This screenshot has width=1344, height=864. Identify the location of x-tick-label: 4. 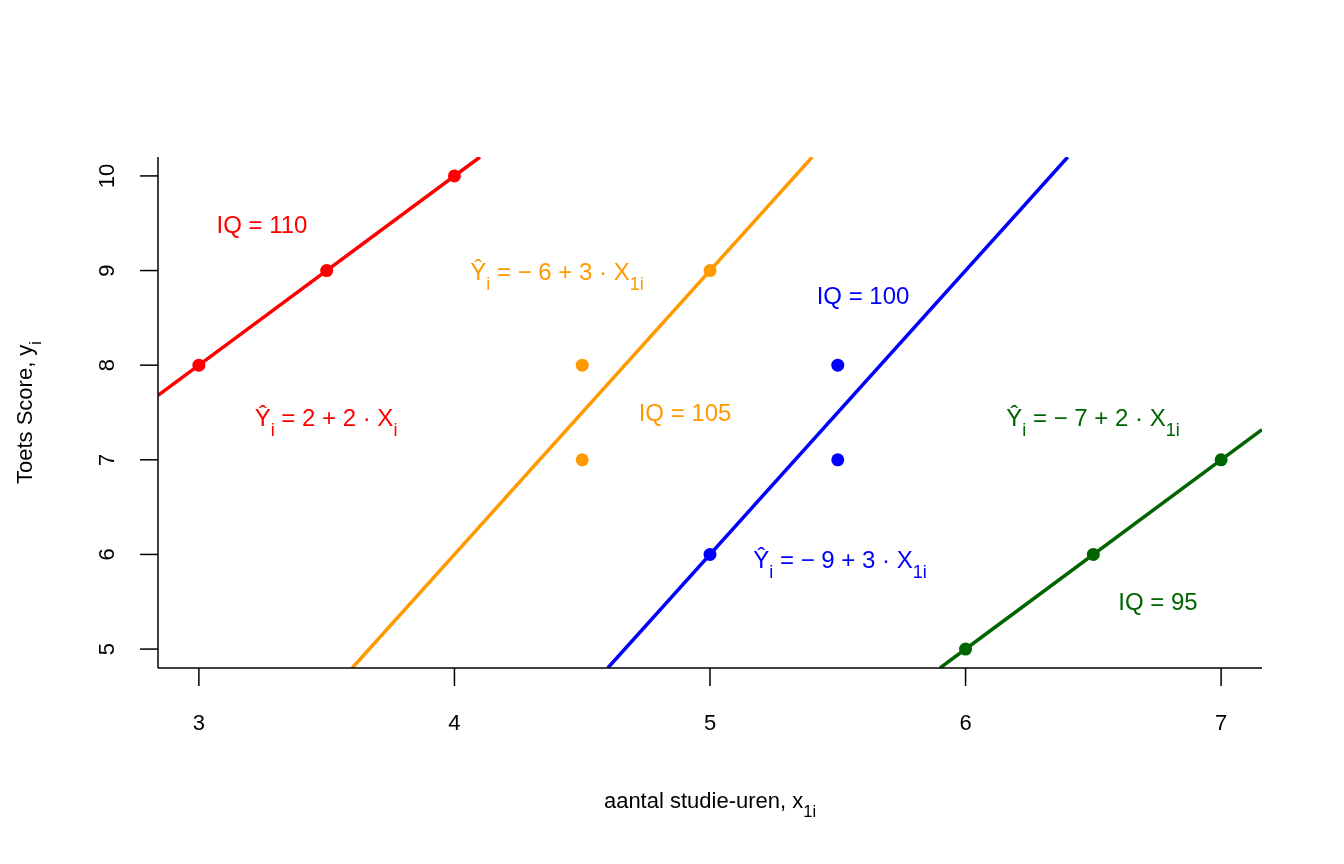
(454, 722).